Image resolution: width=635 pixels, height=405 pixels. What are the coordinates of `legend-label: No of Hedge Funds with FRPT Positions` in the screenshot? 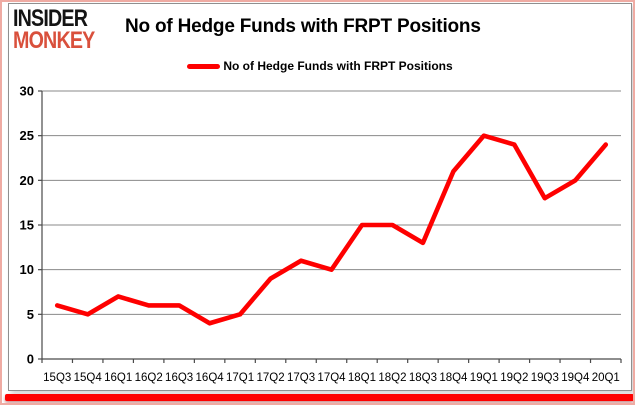 It's located at (338, 66).